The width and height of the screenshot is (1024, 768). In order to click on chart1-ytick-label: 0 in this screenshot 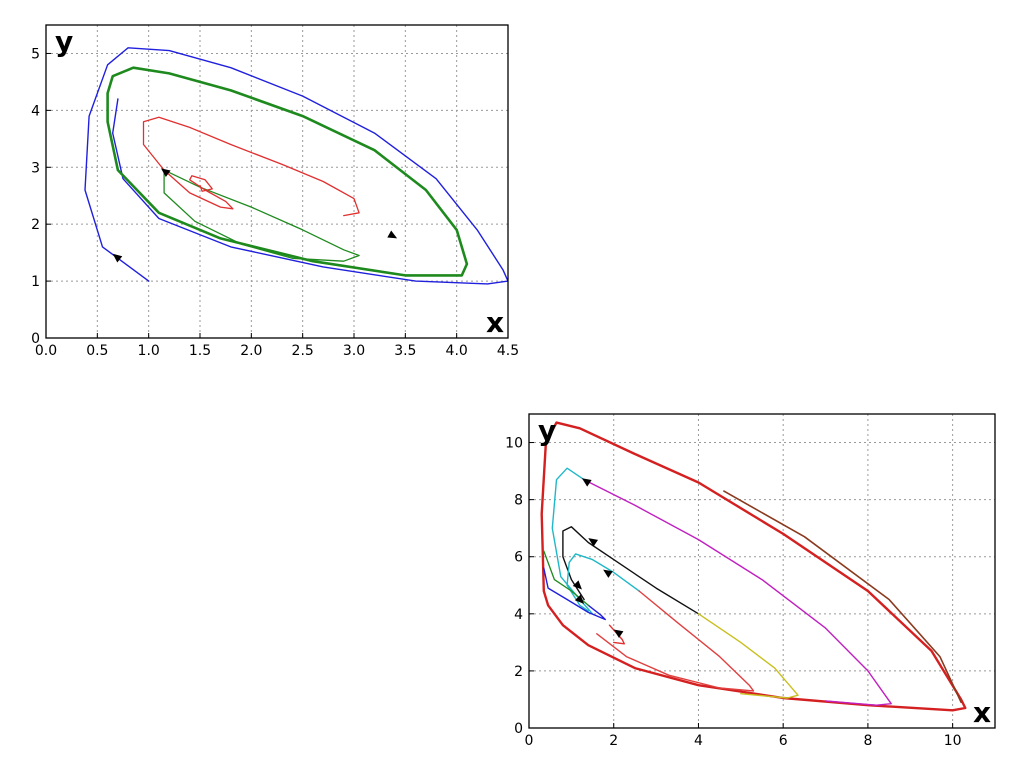, I will do `click(35, 339)`.